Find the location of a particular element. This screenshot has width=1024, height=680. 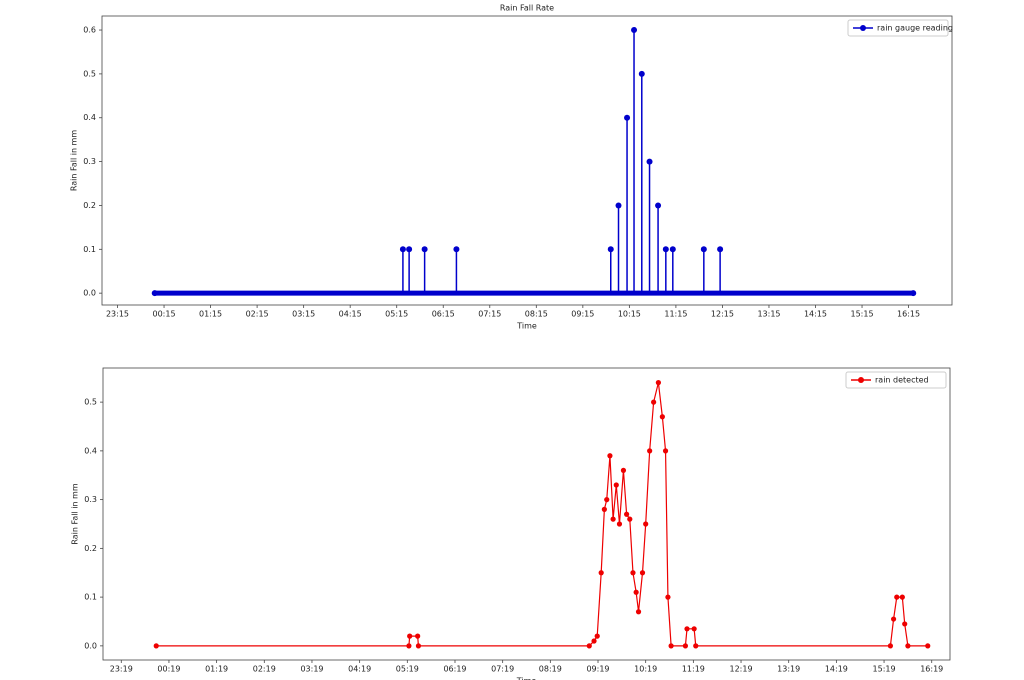

x-tick-label: 06:15 is located at coordinates (443, 314).